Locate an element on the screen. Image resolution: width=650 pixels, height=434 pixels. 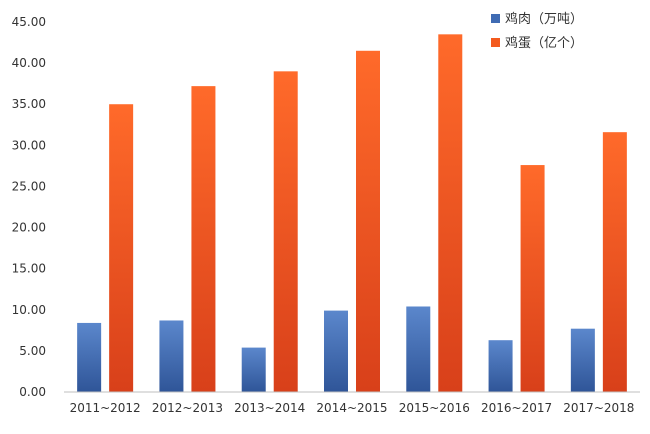
bar-chicken-2015~2016 is located at coordinates (418, 349).